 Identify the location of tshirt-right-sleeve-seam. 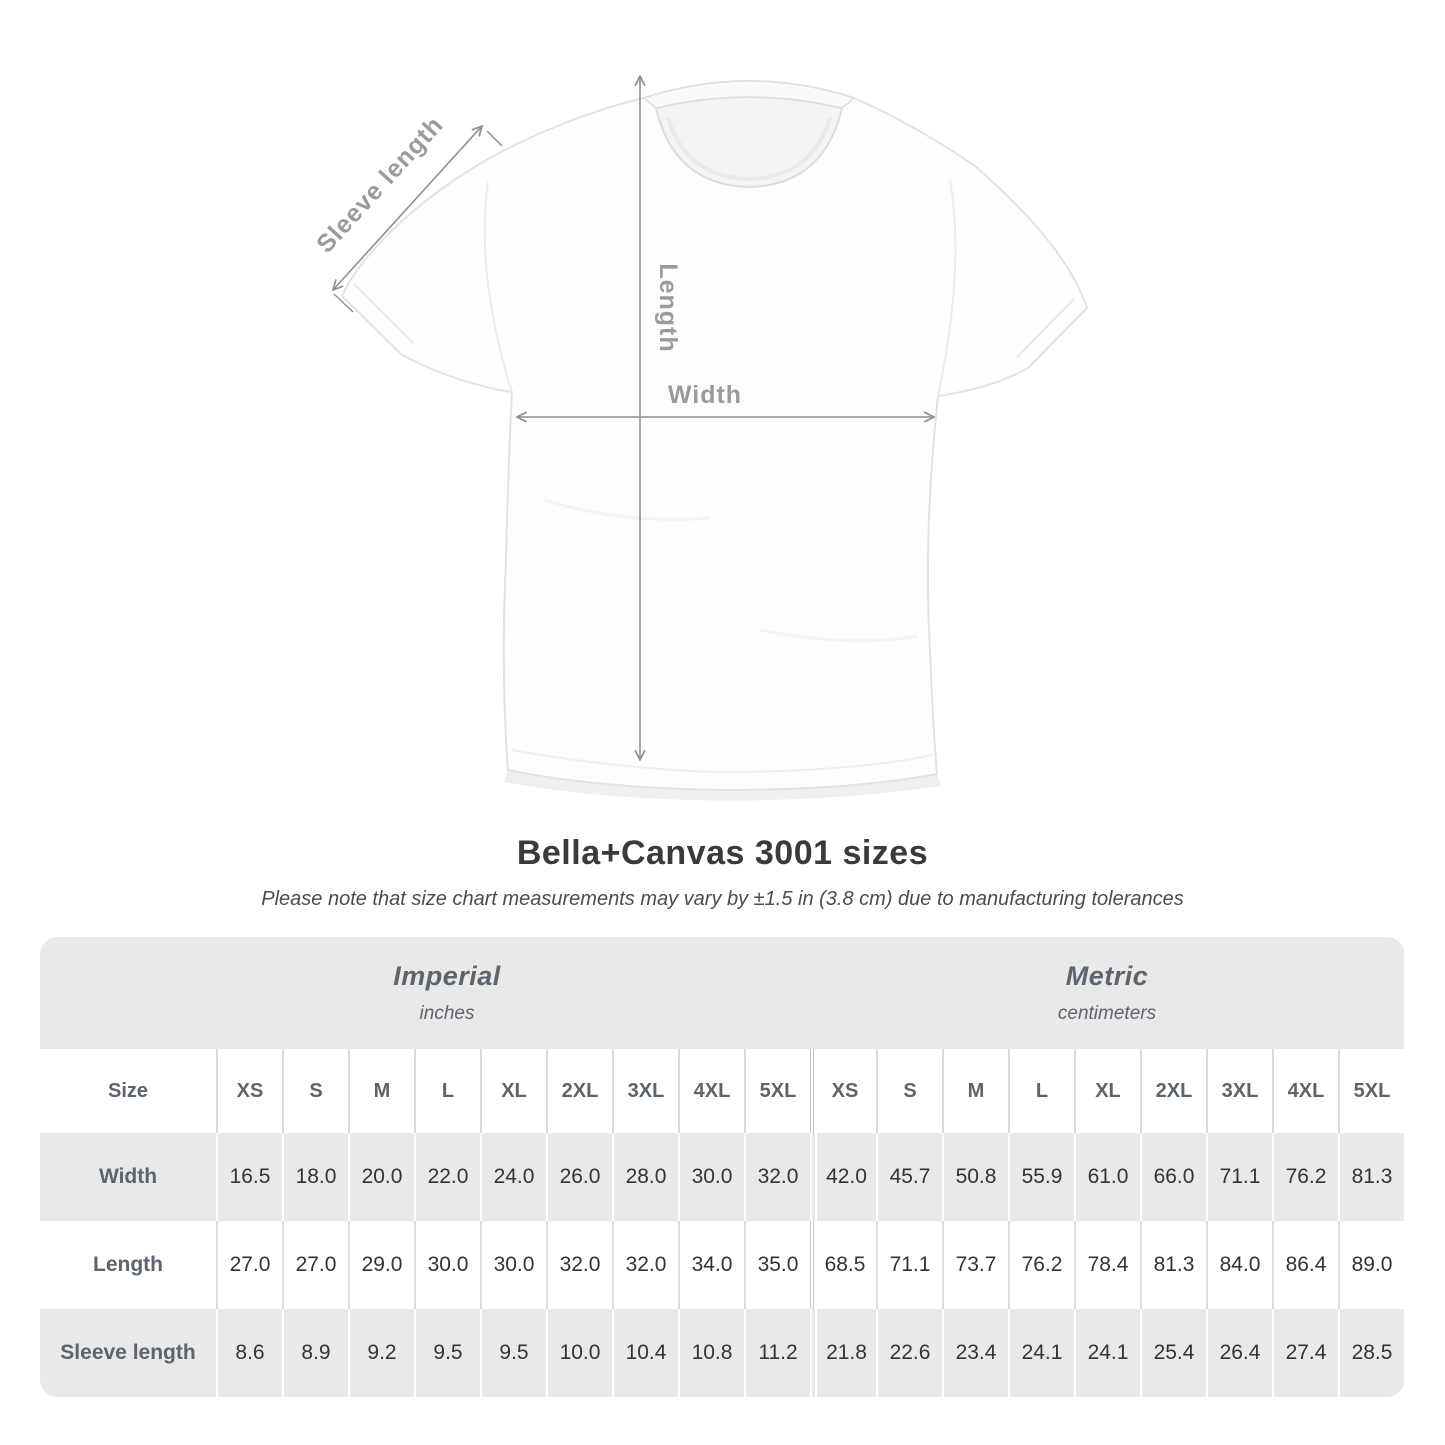
(947, 288).